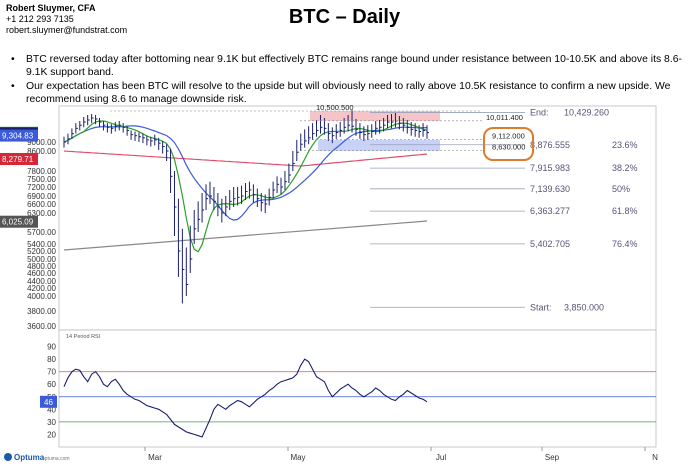  I want to click on support-highlight-ring, so click(508, 144).